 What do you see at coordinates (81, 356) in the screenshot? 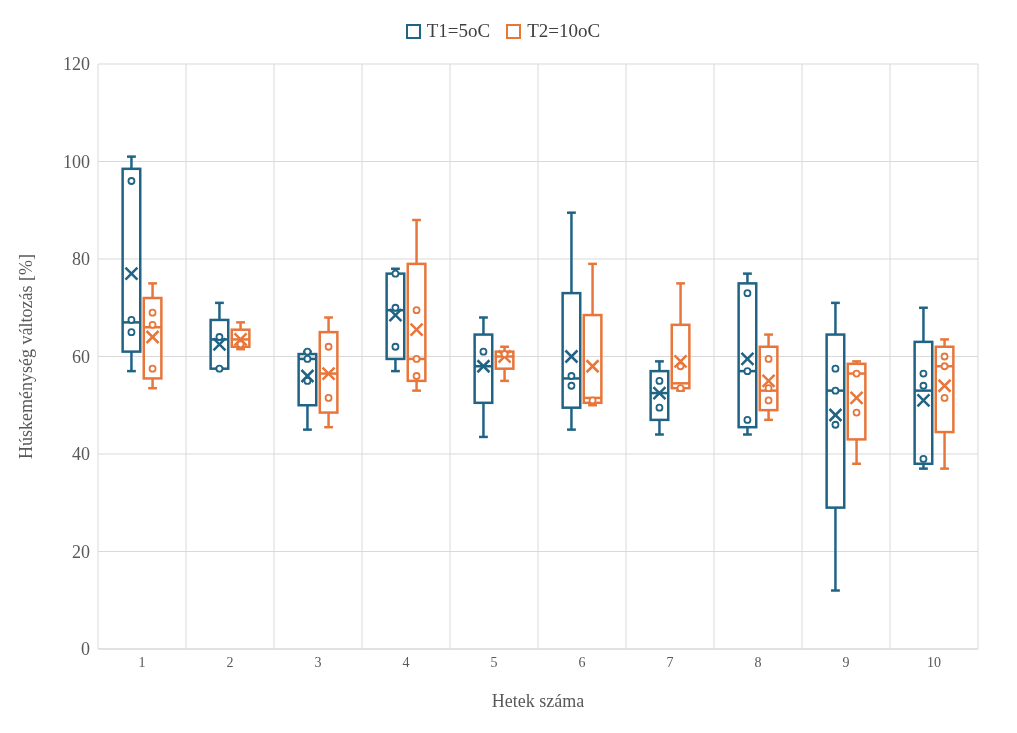
I see `y-tick-label: 60` at bounding box center [81, 356].